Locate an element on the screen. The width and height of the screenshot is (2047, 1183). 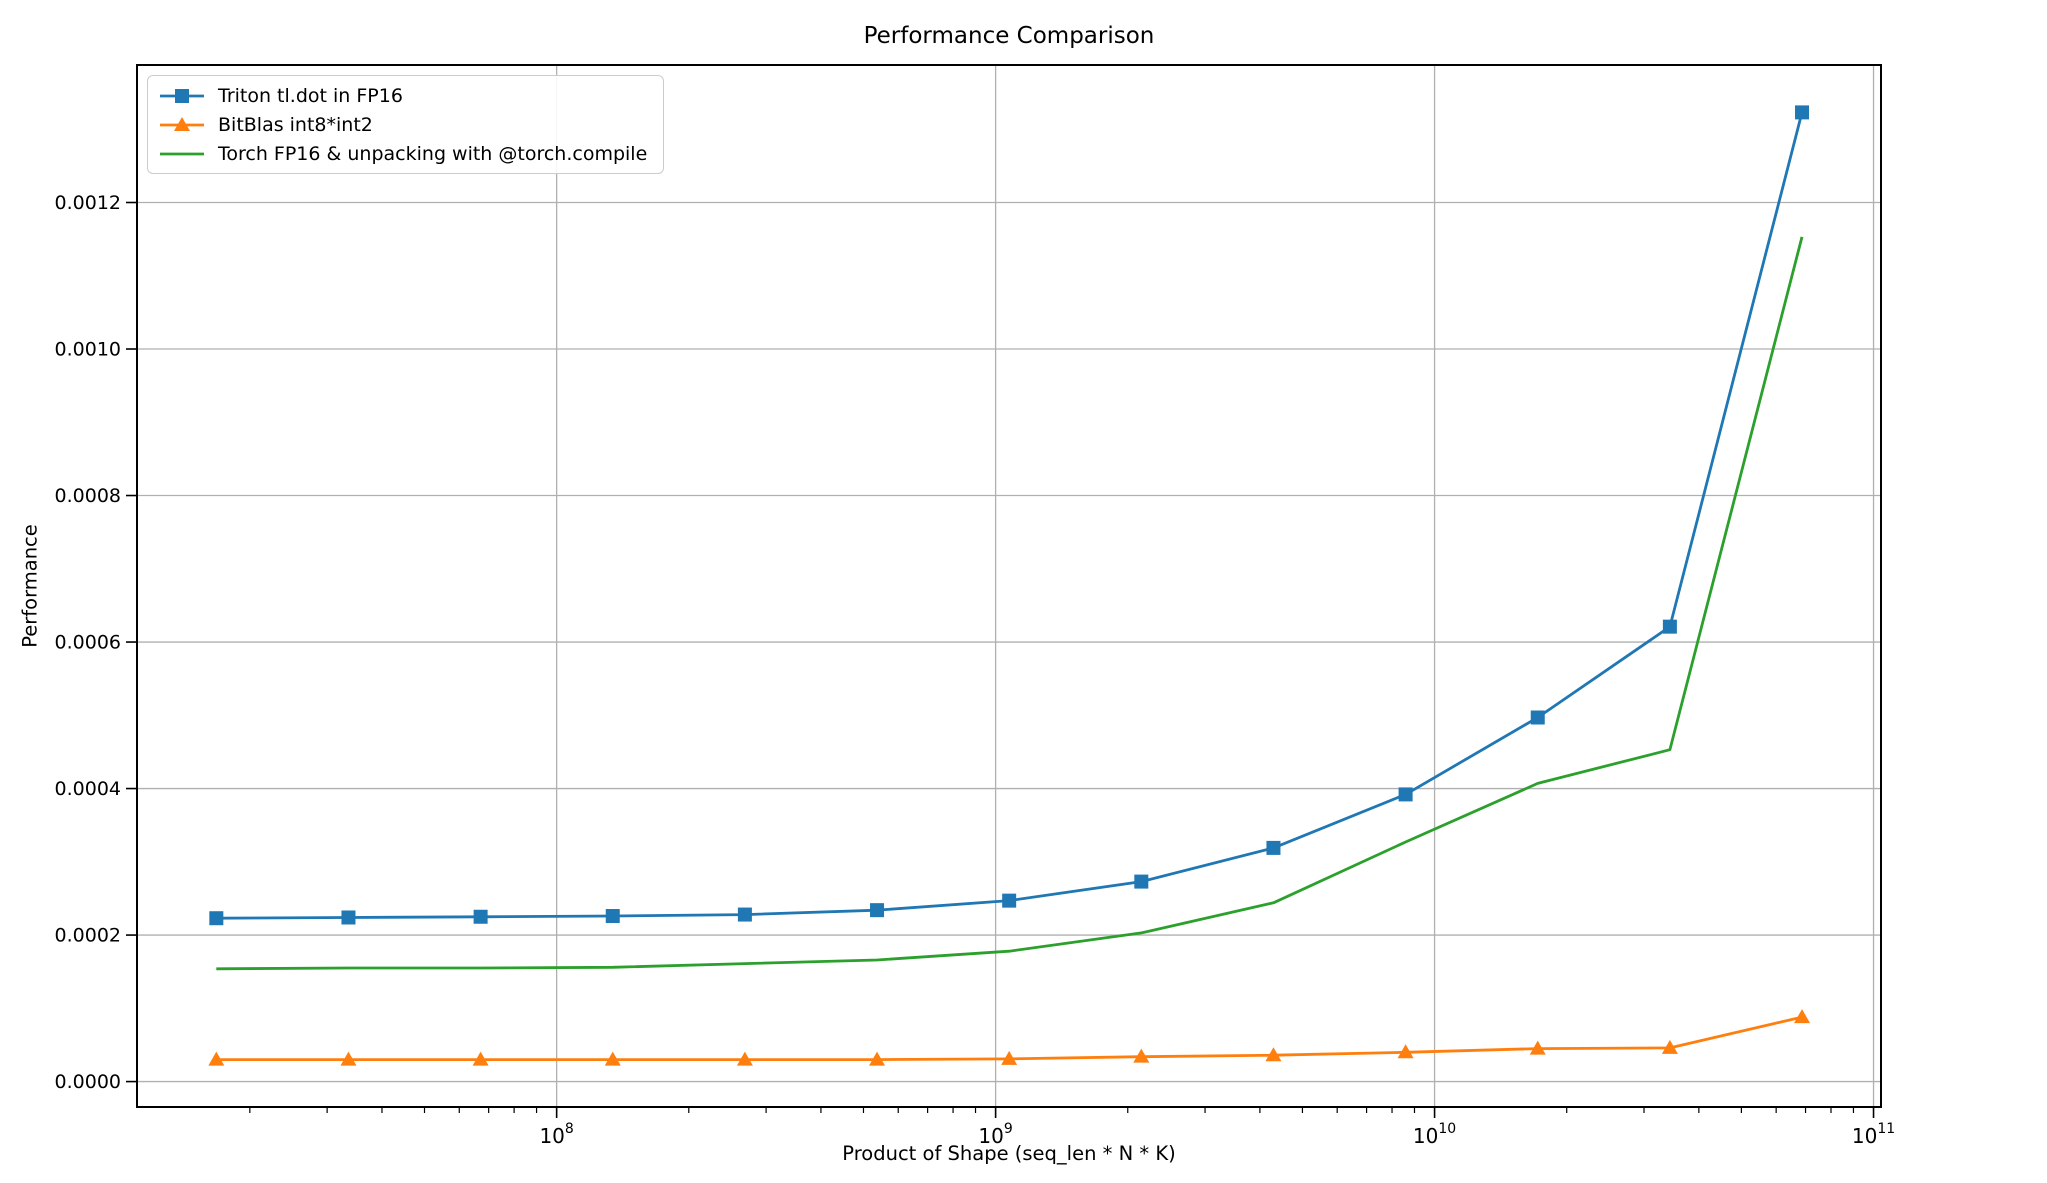
chart-title: Performance Comparison is located at coordinates (1009, 36).